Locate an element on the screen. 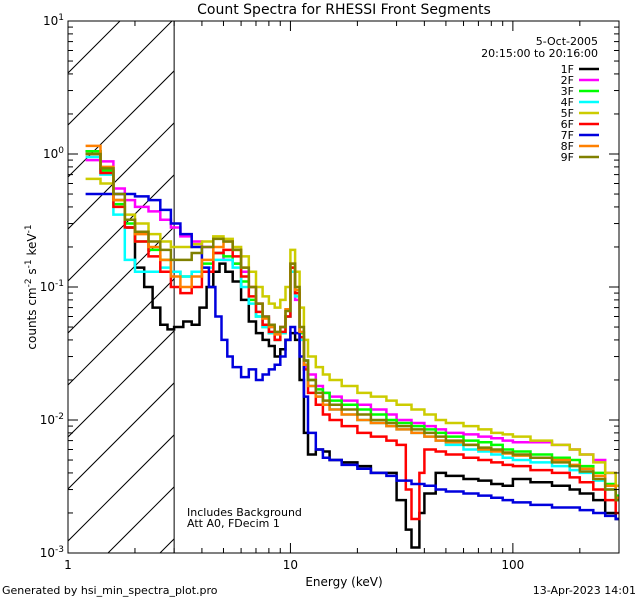  legend-label: 6F is located at coordinates (567, 124).